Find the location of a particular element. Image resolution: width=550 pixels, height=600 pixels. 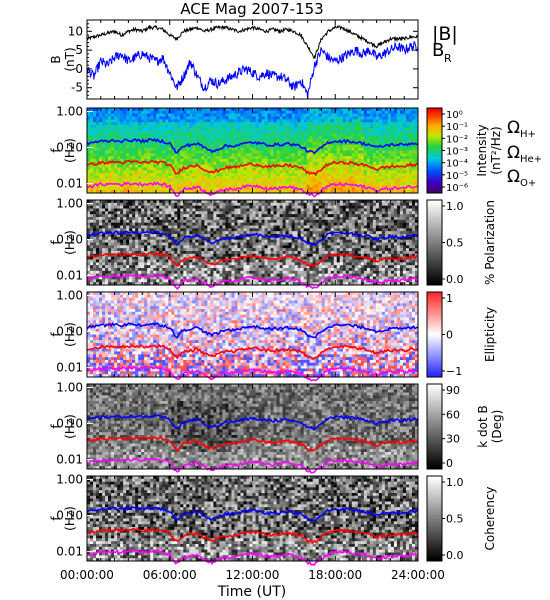

coherency-heatmap is located at coordinates (253, 519).